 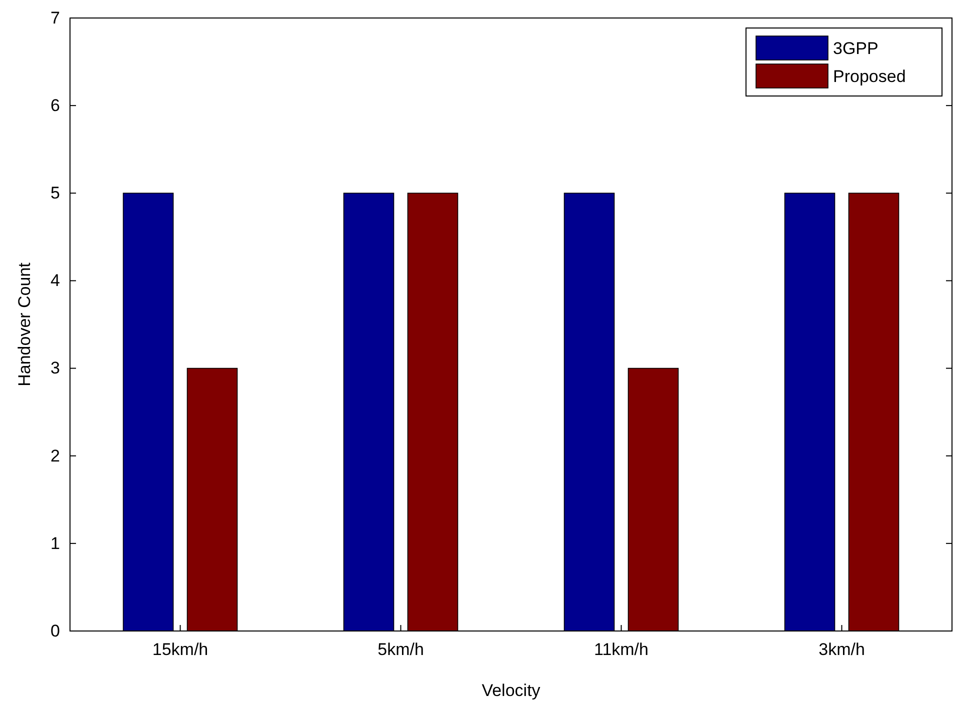 I want to click on x-tick-label: 15km/h, so click(x=180, y=650).